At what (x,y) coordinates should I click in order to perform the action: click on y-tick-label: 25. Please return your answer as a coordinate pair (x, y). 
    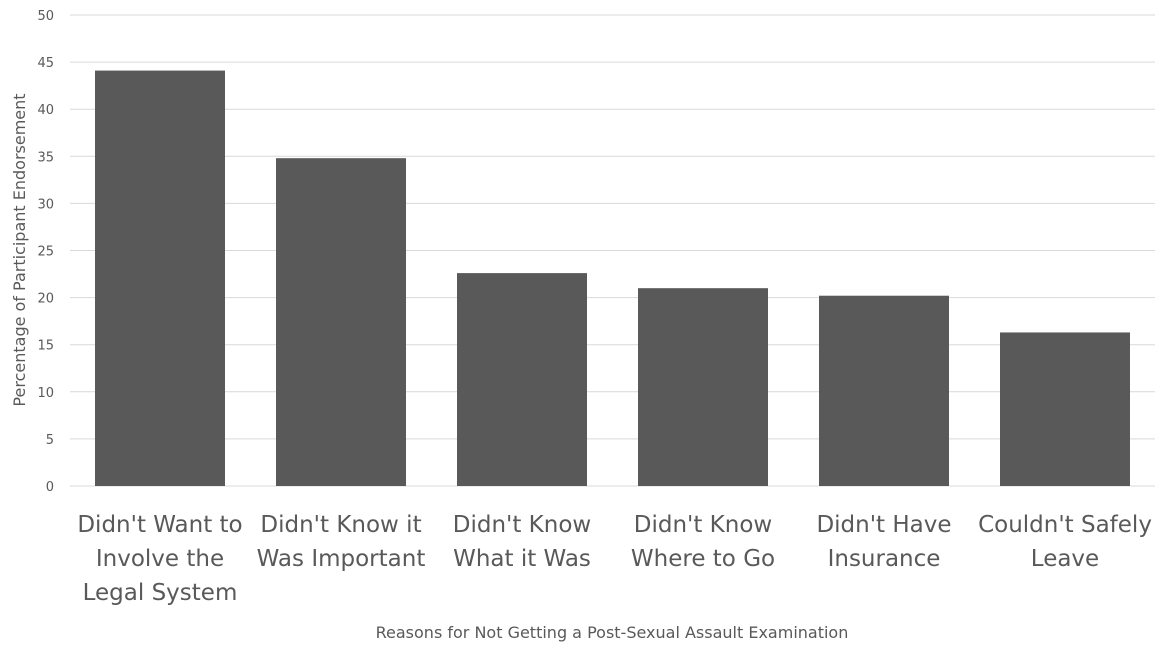
    Looking at the image, I should click on (45, 252).